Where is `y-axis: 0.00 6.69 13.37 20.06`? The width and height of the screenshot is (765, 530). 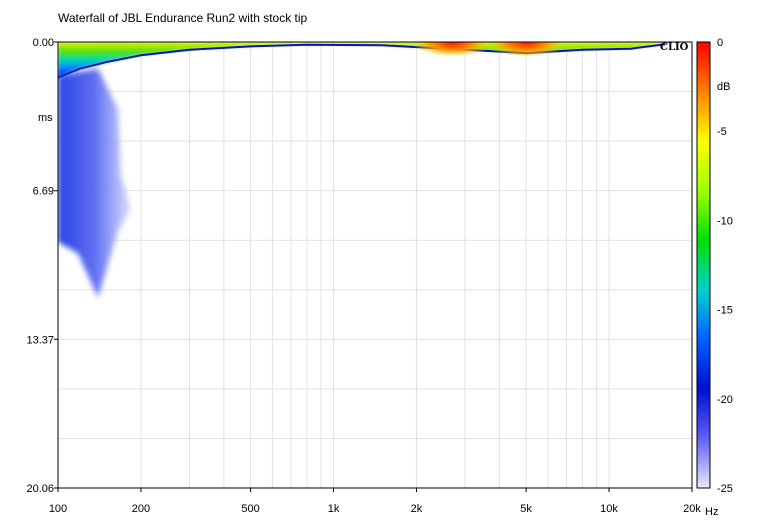 y-axis: 0.00 6.69 13.37 20.06 is located at coordinates (42, 266).